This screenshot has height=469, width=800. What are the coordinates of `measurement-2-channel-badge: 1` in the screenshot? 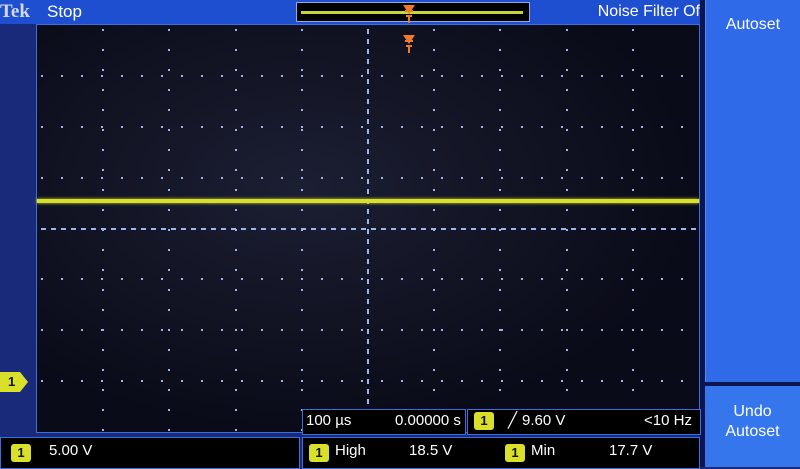 It's located at (515, 453).